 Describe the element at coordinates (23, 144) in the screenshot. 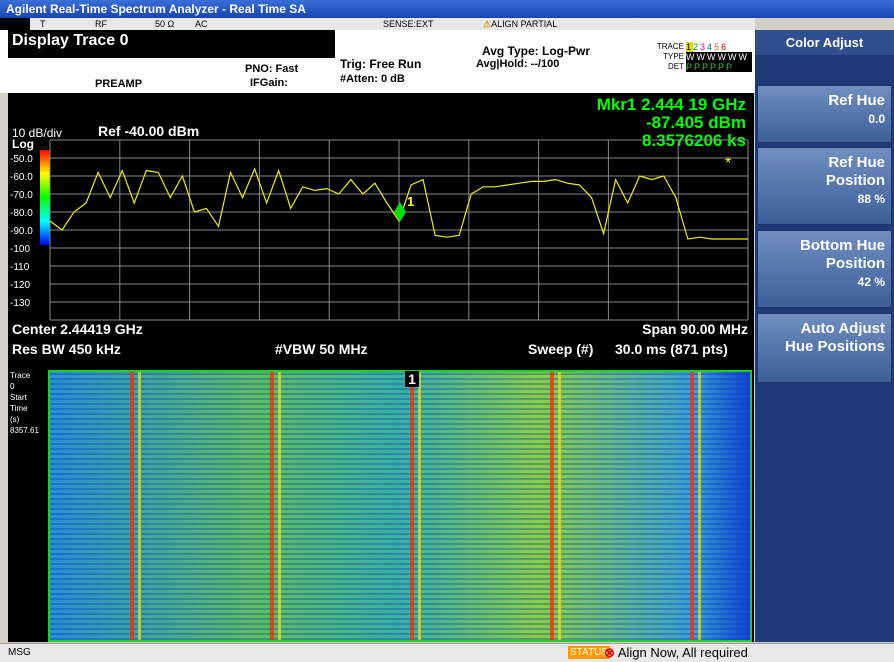

I see `log: Log` at that location.